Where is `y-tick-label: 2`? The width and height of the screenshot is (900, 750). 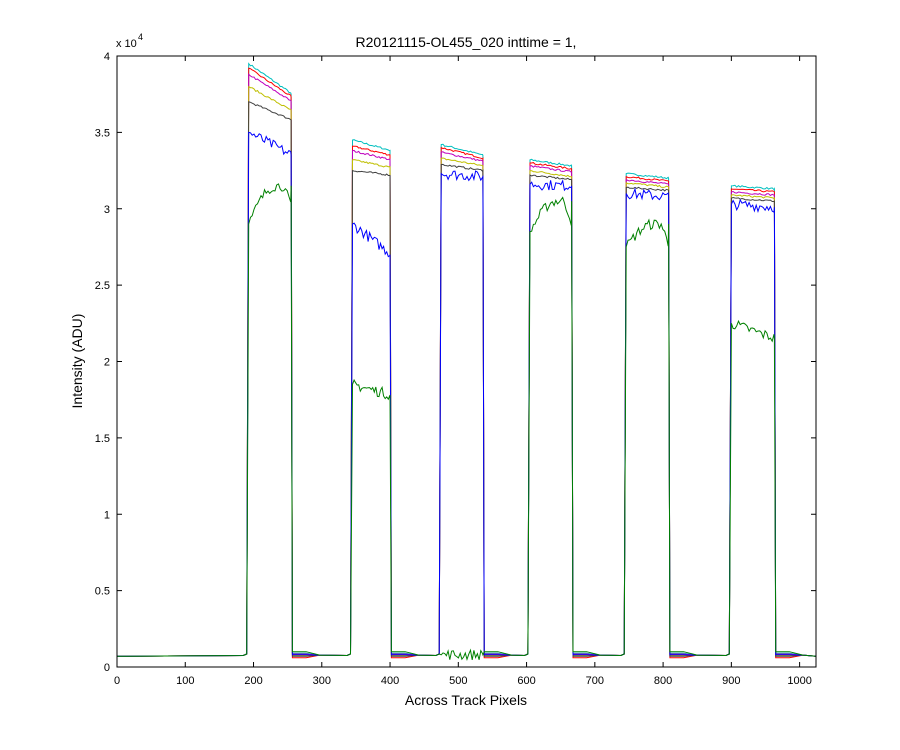
y-tick-label: 2 is located at coordinates (107, 363).